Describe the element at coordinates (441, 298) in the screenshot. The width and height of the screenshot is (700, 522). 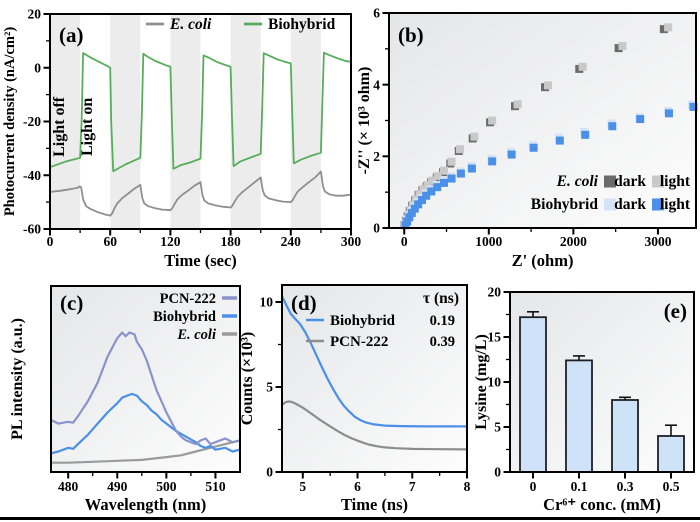
I see `tau-header: τ (ns)` at that location.